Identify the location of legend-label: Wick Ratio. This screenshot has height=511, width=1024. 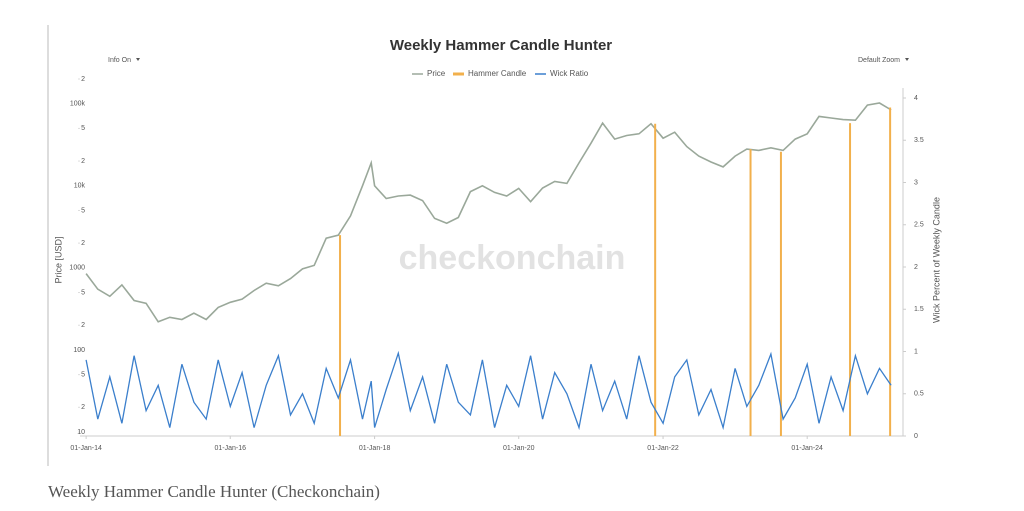
(569, 73).